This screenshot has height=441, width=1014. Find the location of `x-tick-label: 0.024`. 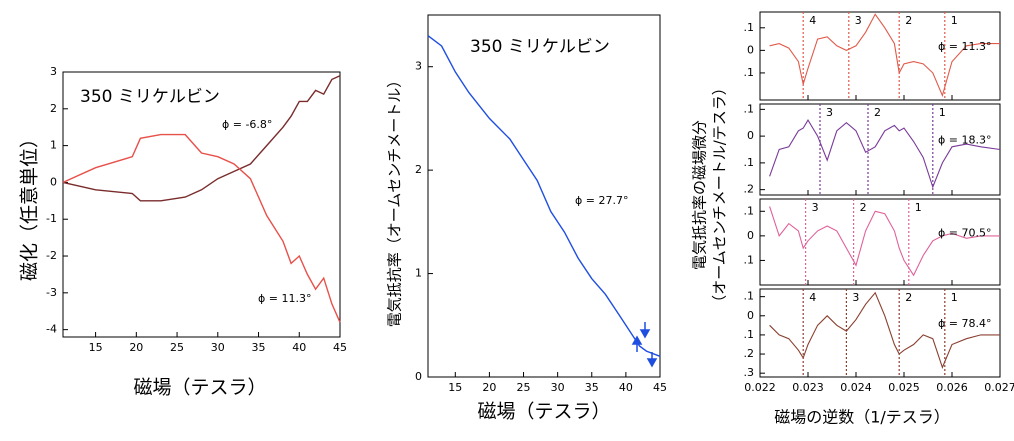

x-tick-label: 0.024 is located at coordinates (856, 387).